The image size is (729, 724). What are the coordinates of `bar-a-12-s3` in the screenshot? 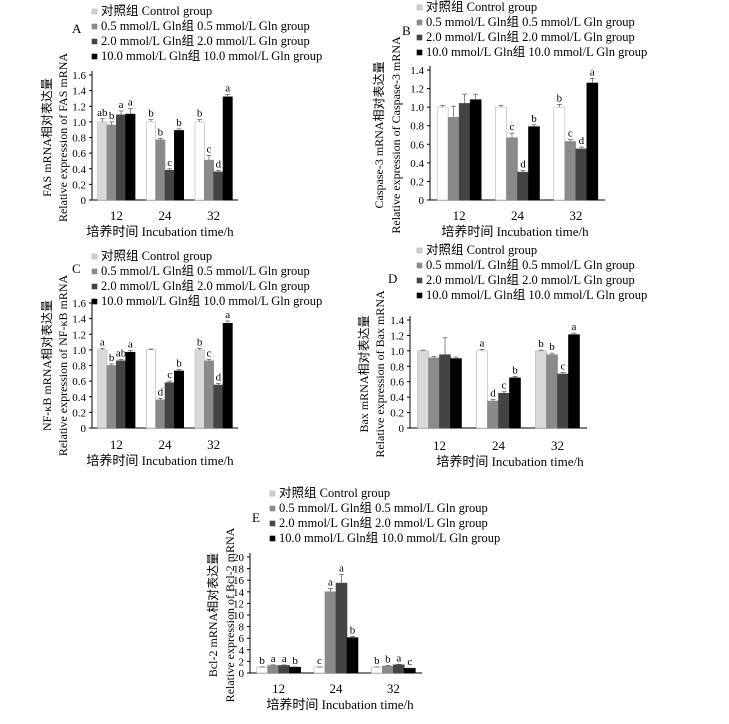 It's located at (130, 157).